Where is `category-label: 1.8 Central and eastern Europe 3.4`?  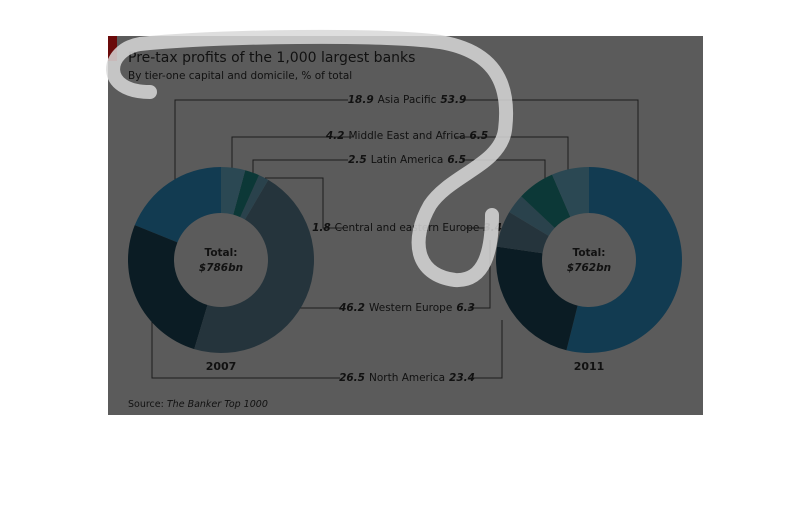
category-label: 1.8 Central and eastern Europe 3.4 is located at coordinates (407, 228).